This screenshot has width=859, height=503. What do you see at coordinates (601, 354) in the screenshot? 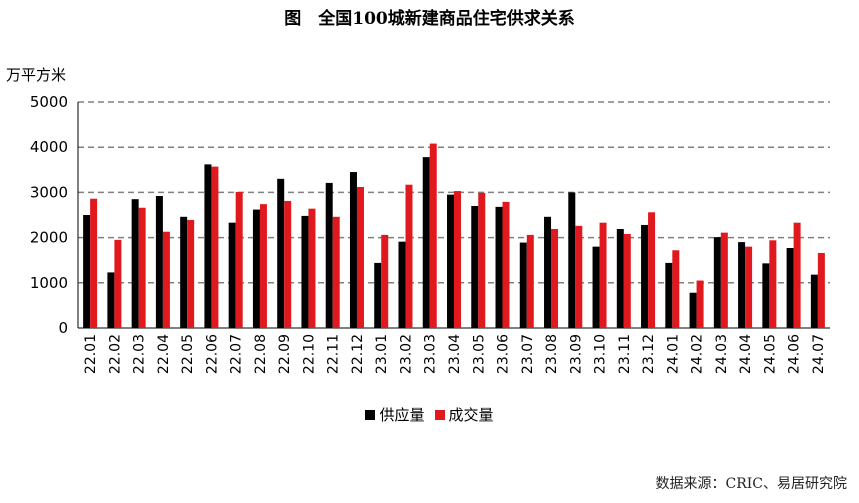
I see `x-tick-label: 23.10` at bounding box center [601, 354].